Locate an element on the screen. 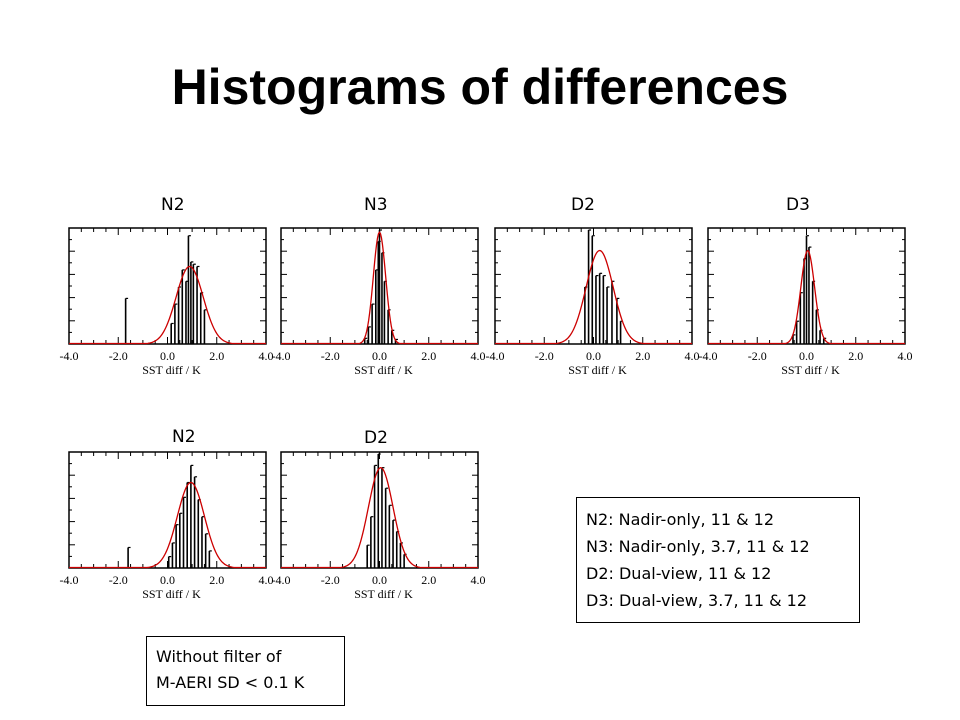 The image size is (960, 720). histogram-panel-d2-bottom: -4.0 -2.0 0.0 2.0 4.0 SST diff / K is located at coordinates (379, 526).